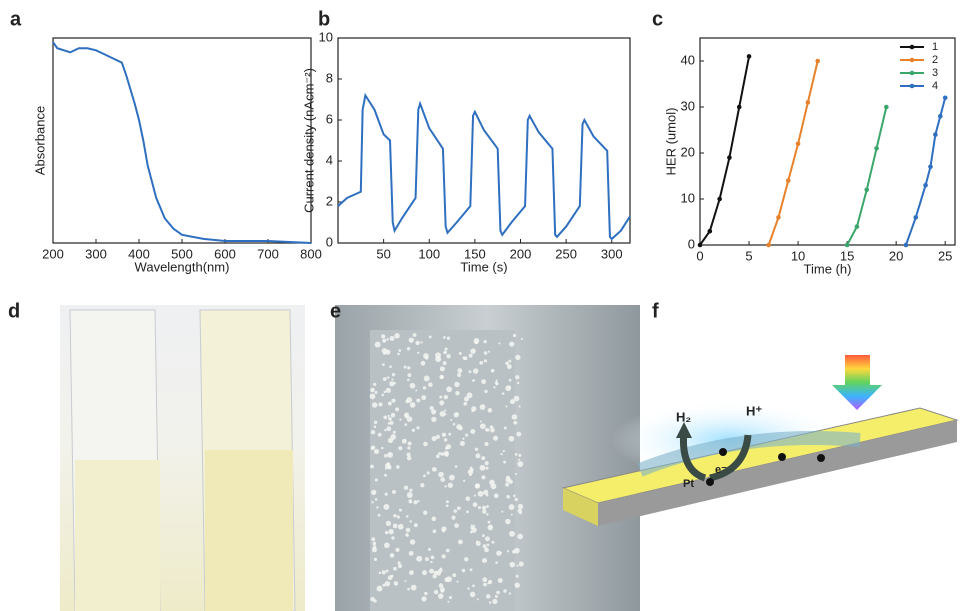 This screenshot has height=611, width=961. What do you see at coordinates (684, 430) in the screenshot?
I see `h2-arrowhead` at bounding box center [684, 430].